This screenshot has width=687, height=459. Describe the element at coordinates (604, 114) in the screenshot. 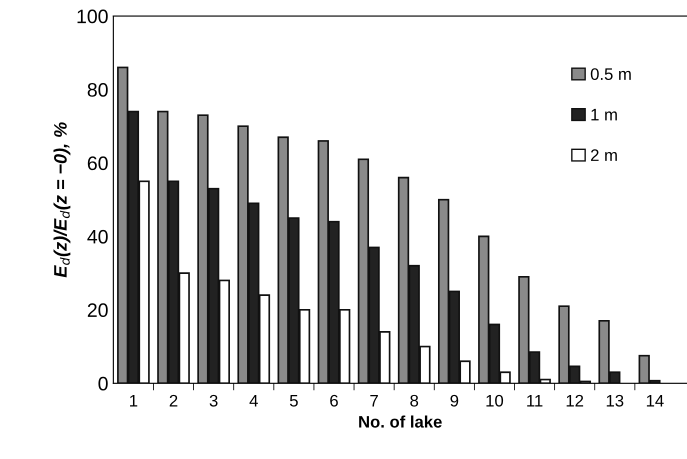

I see `legend-label: 1 m` at that location.